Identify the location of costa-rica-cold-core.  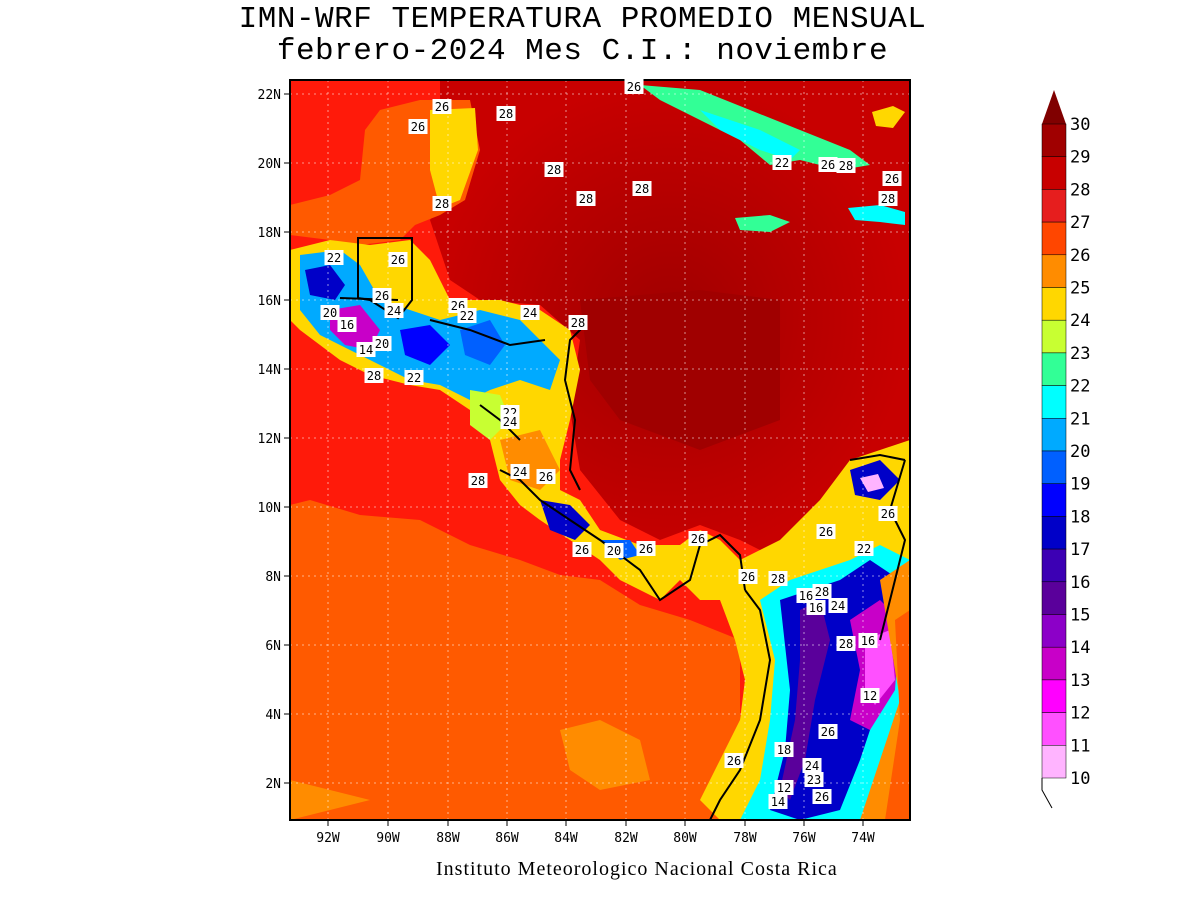
(565, 520).